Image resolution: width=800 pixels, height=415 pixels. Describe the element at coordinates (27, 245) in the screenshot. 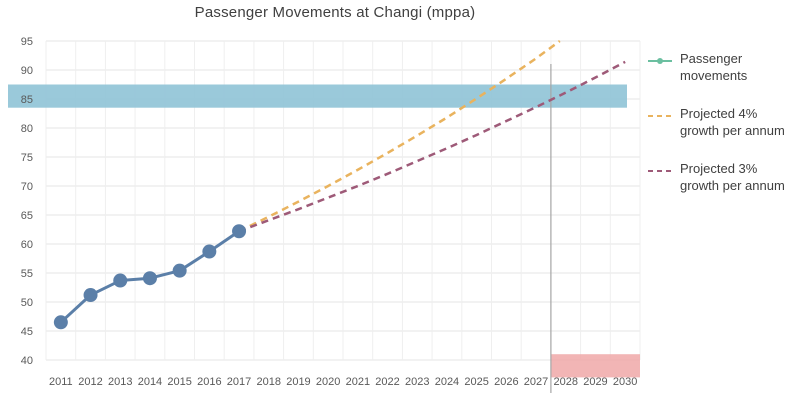

I see `y-tick-label: 60` at that location.